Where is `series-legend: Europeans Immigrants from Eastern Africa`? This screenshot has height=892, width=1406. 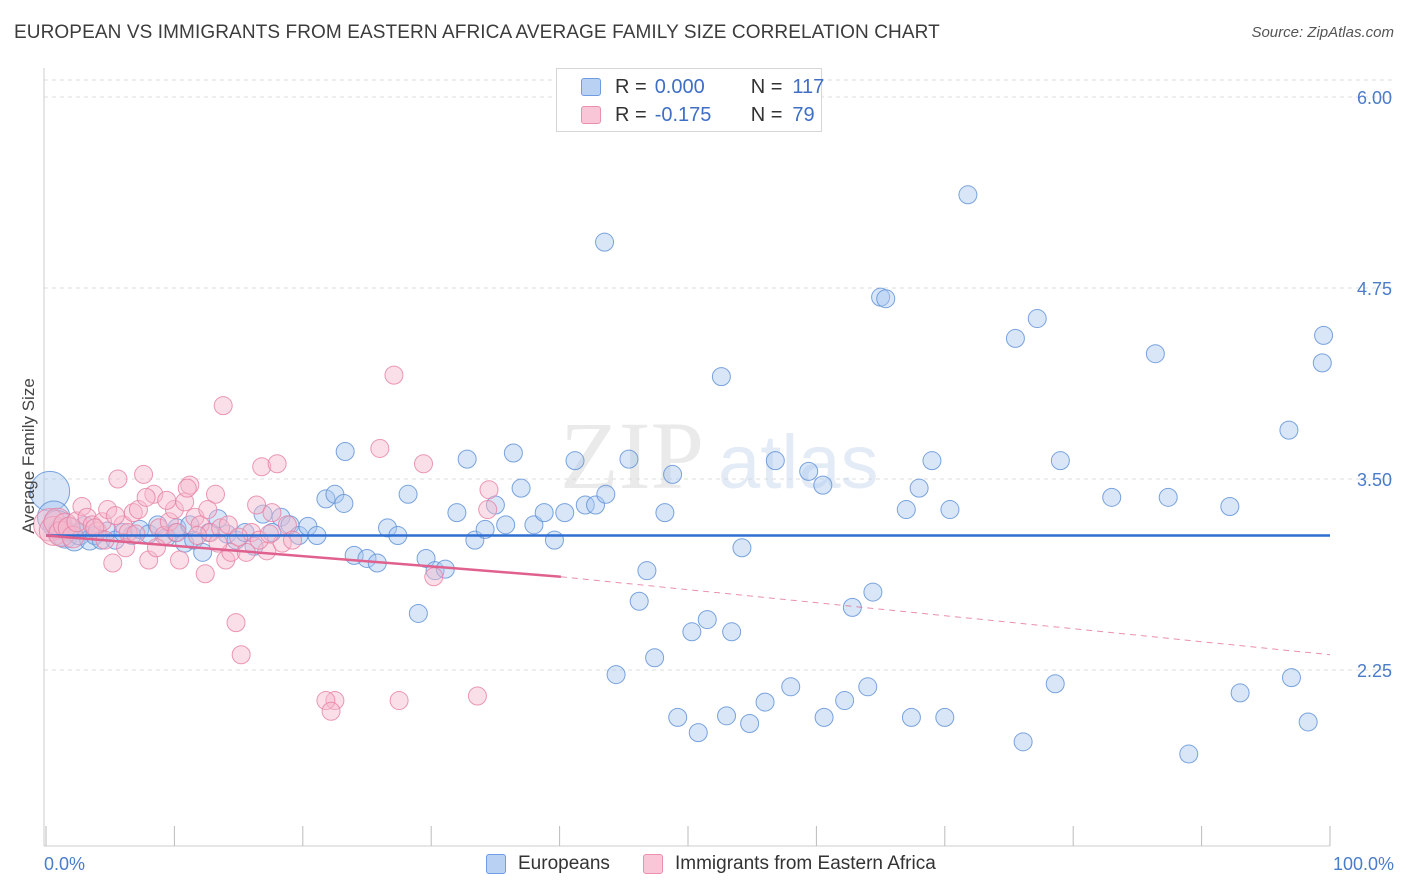 series-legend: Europeans Immigrants from Eastern Africa is located at coordinates (703, 865).